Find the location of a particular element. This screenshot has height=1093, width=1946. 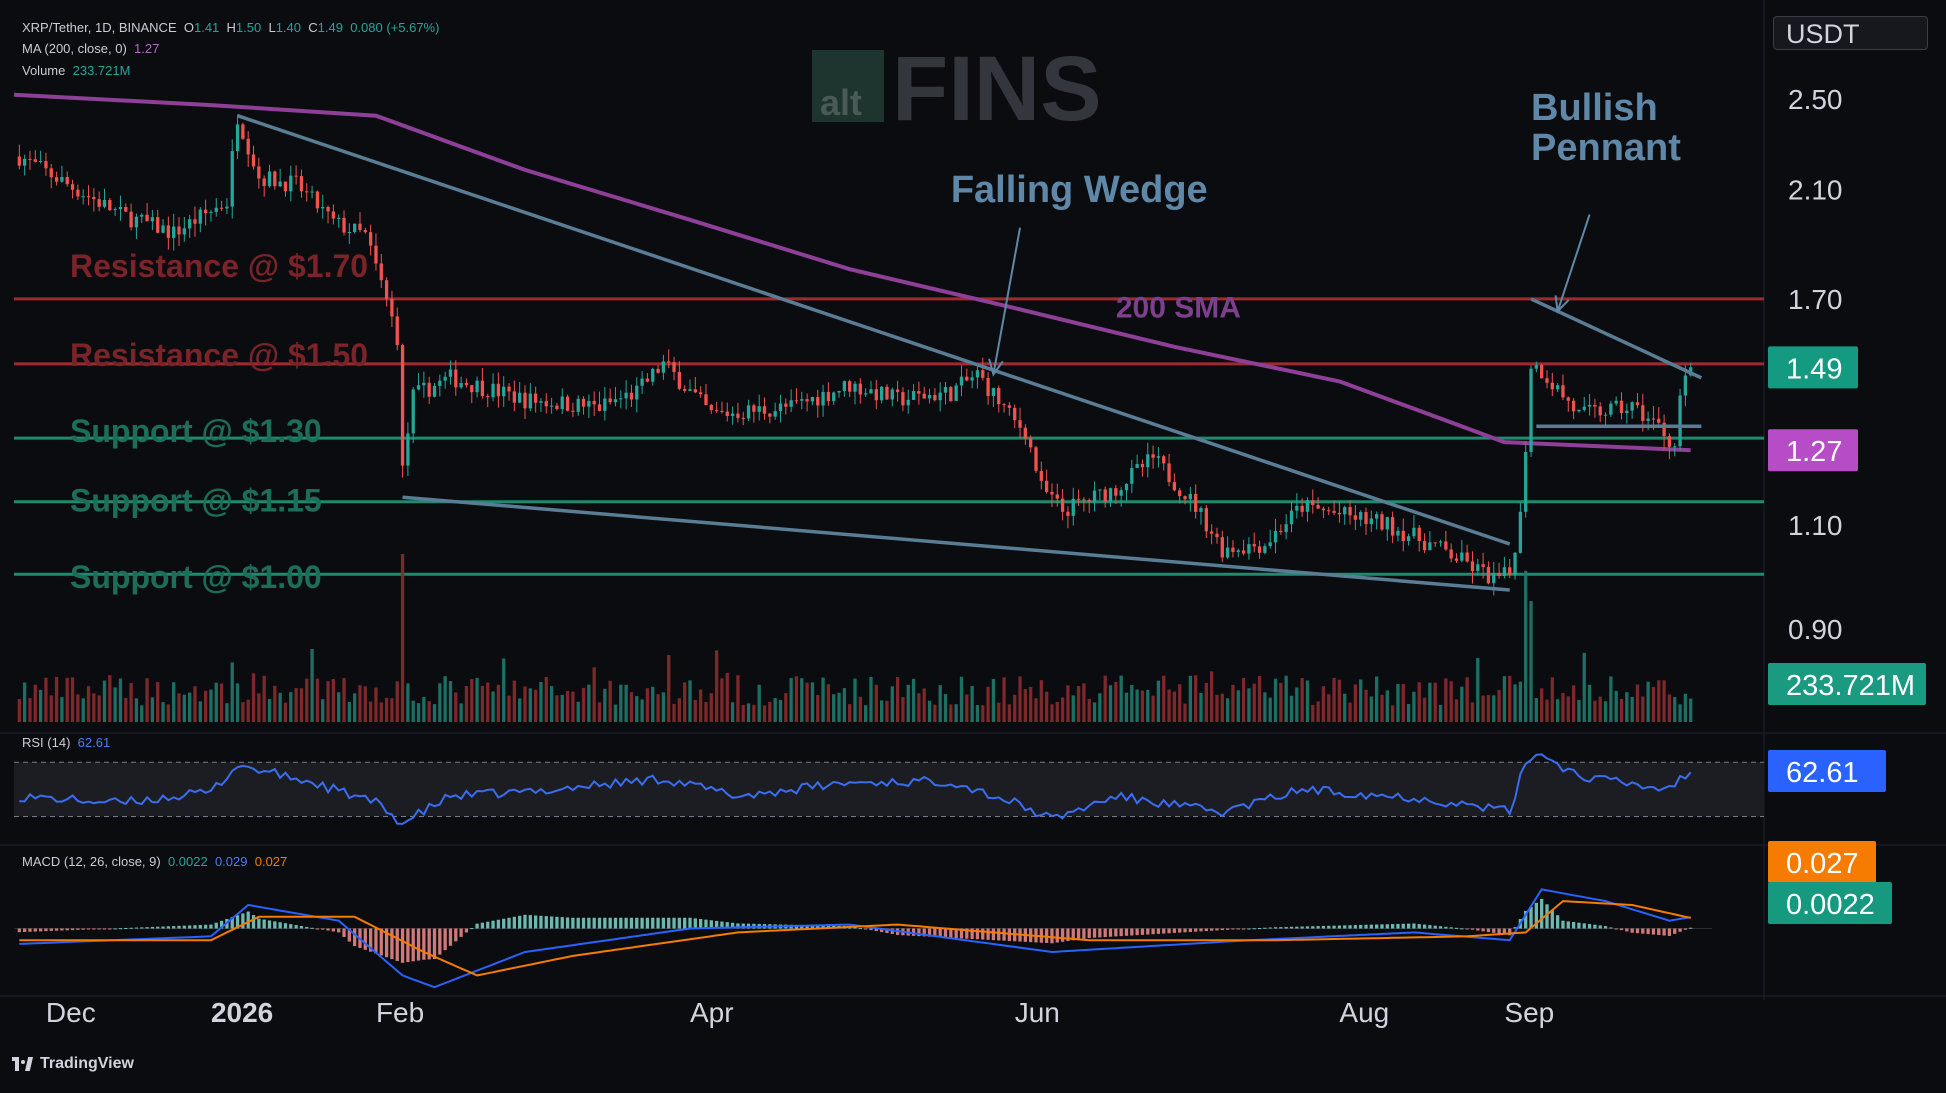

legend-high-value: 1.50 is located at coordinates (248, 27).